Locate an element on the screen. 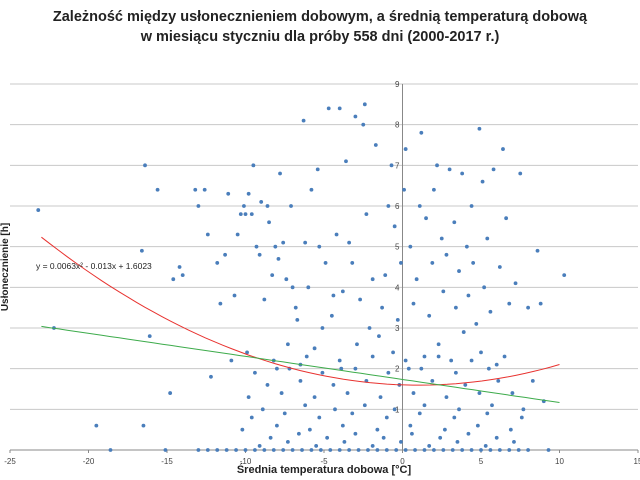 The height and width of the screenshot is (480, 640). y-tick-label: 7 is located at coordinates (397, 165).